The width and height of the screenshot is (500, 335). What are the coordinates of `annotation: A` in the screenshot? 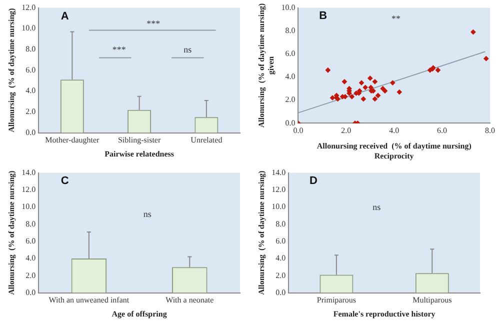 It's located at (64, 16).